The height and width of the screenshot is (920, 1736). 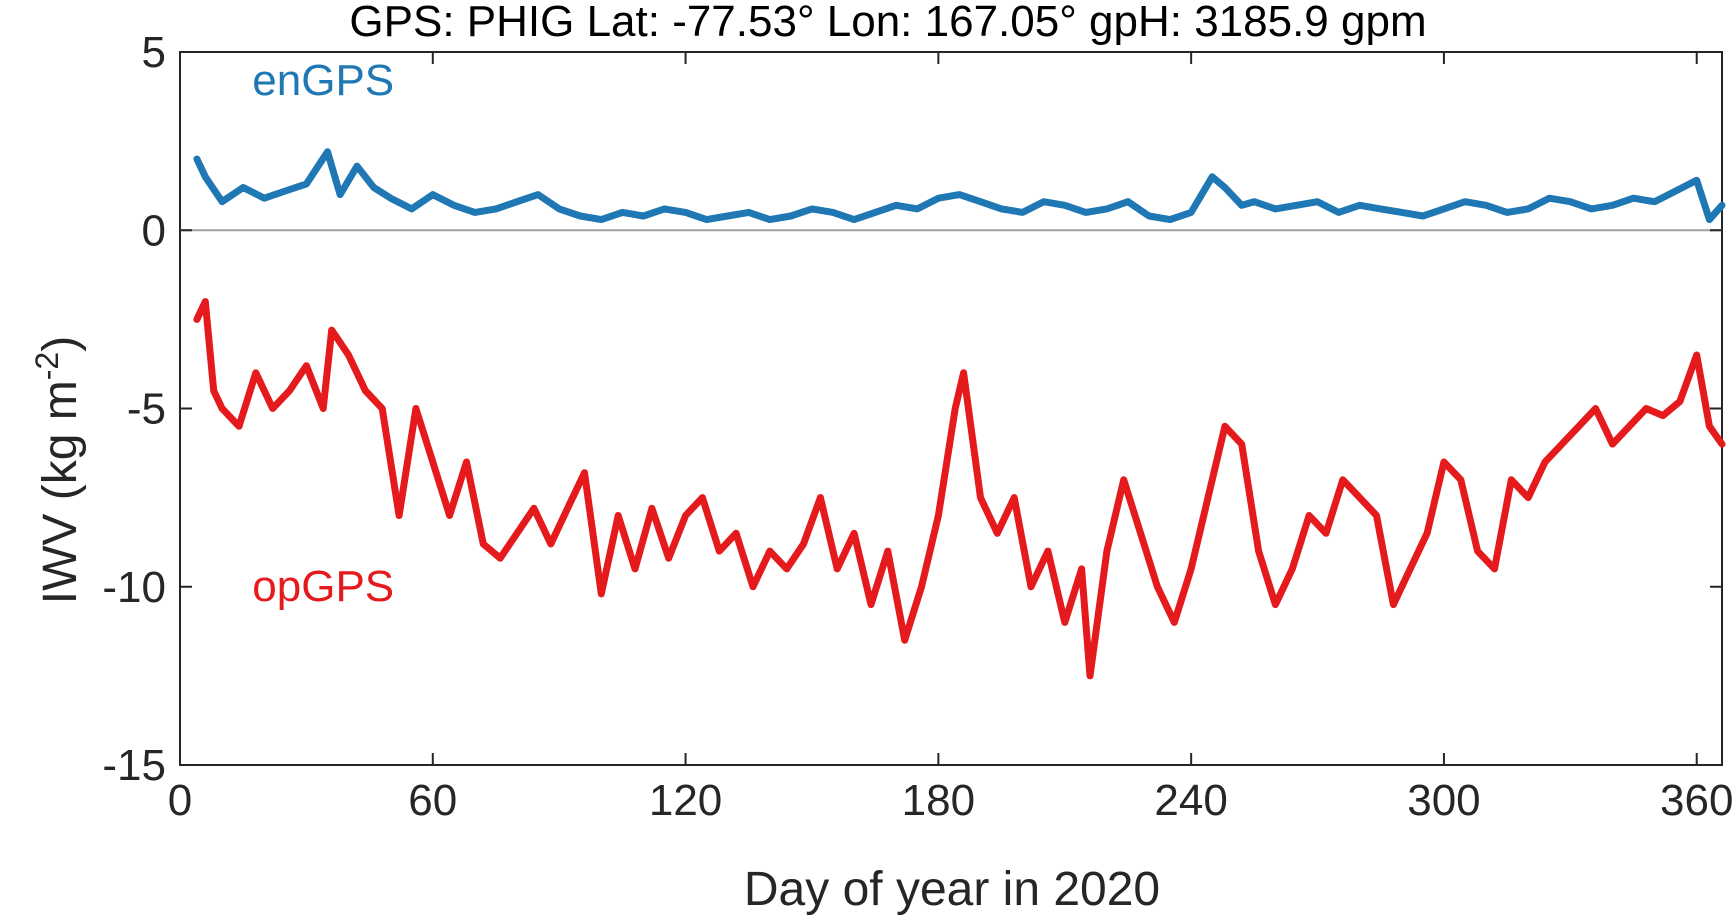 What do you see at coordinates (146, 409) in the screenshot?
I see `y-tick-label: -5` at bounding box center [146, 409].